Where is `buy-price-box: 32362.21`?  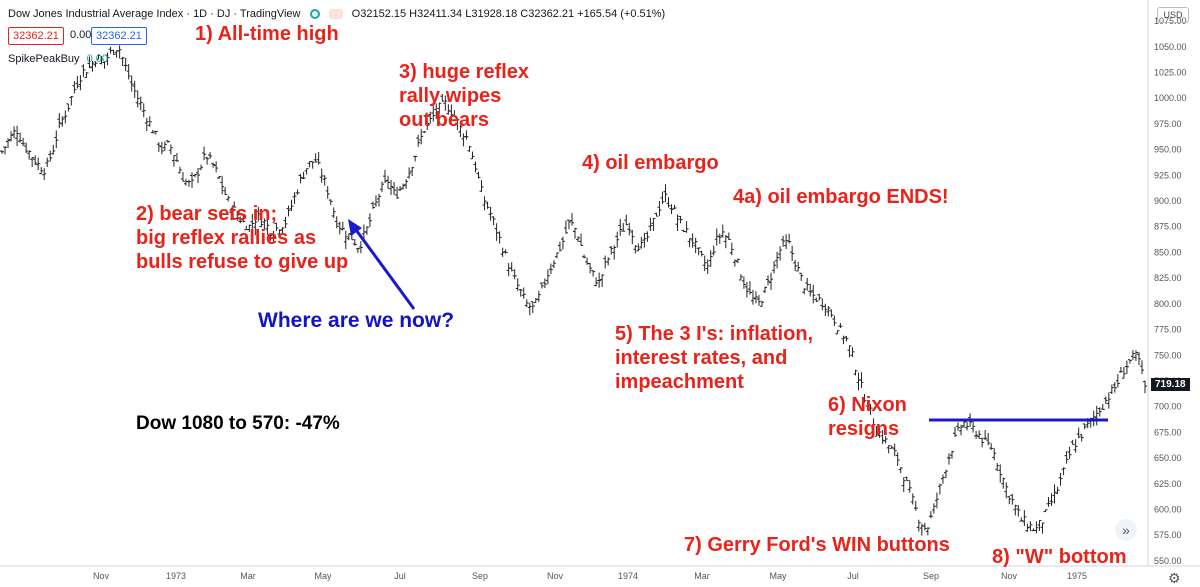 buy-price-box: 32362.21 is located at coordinates (119, 36).